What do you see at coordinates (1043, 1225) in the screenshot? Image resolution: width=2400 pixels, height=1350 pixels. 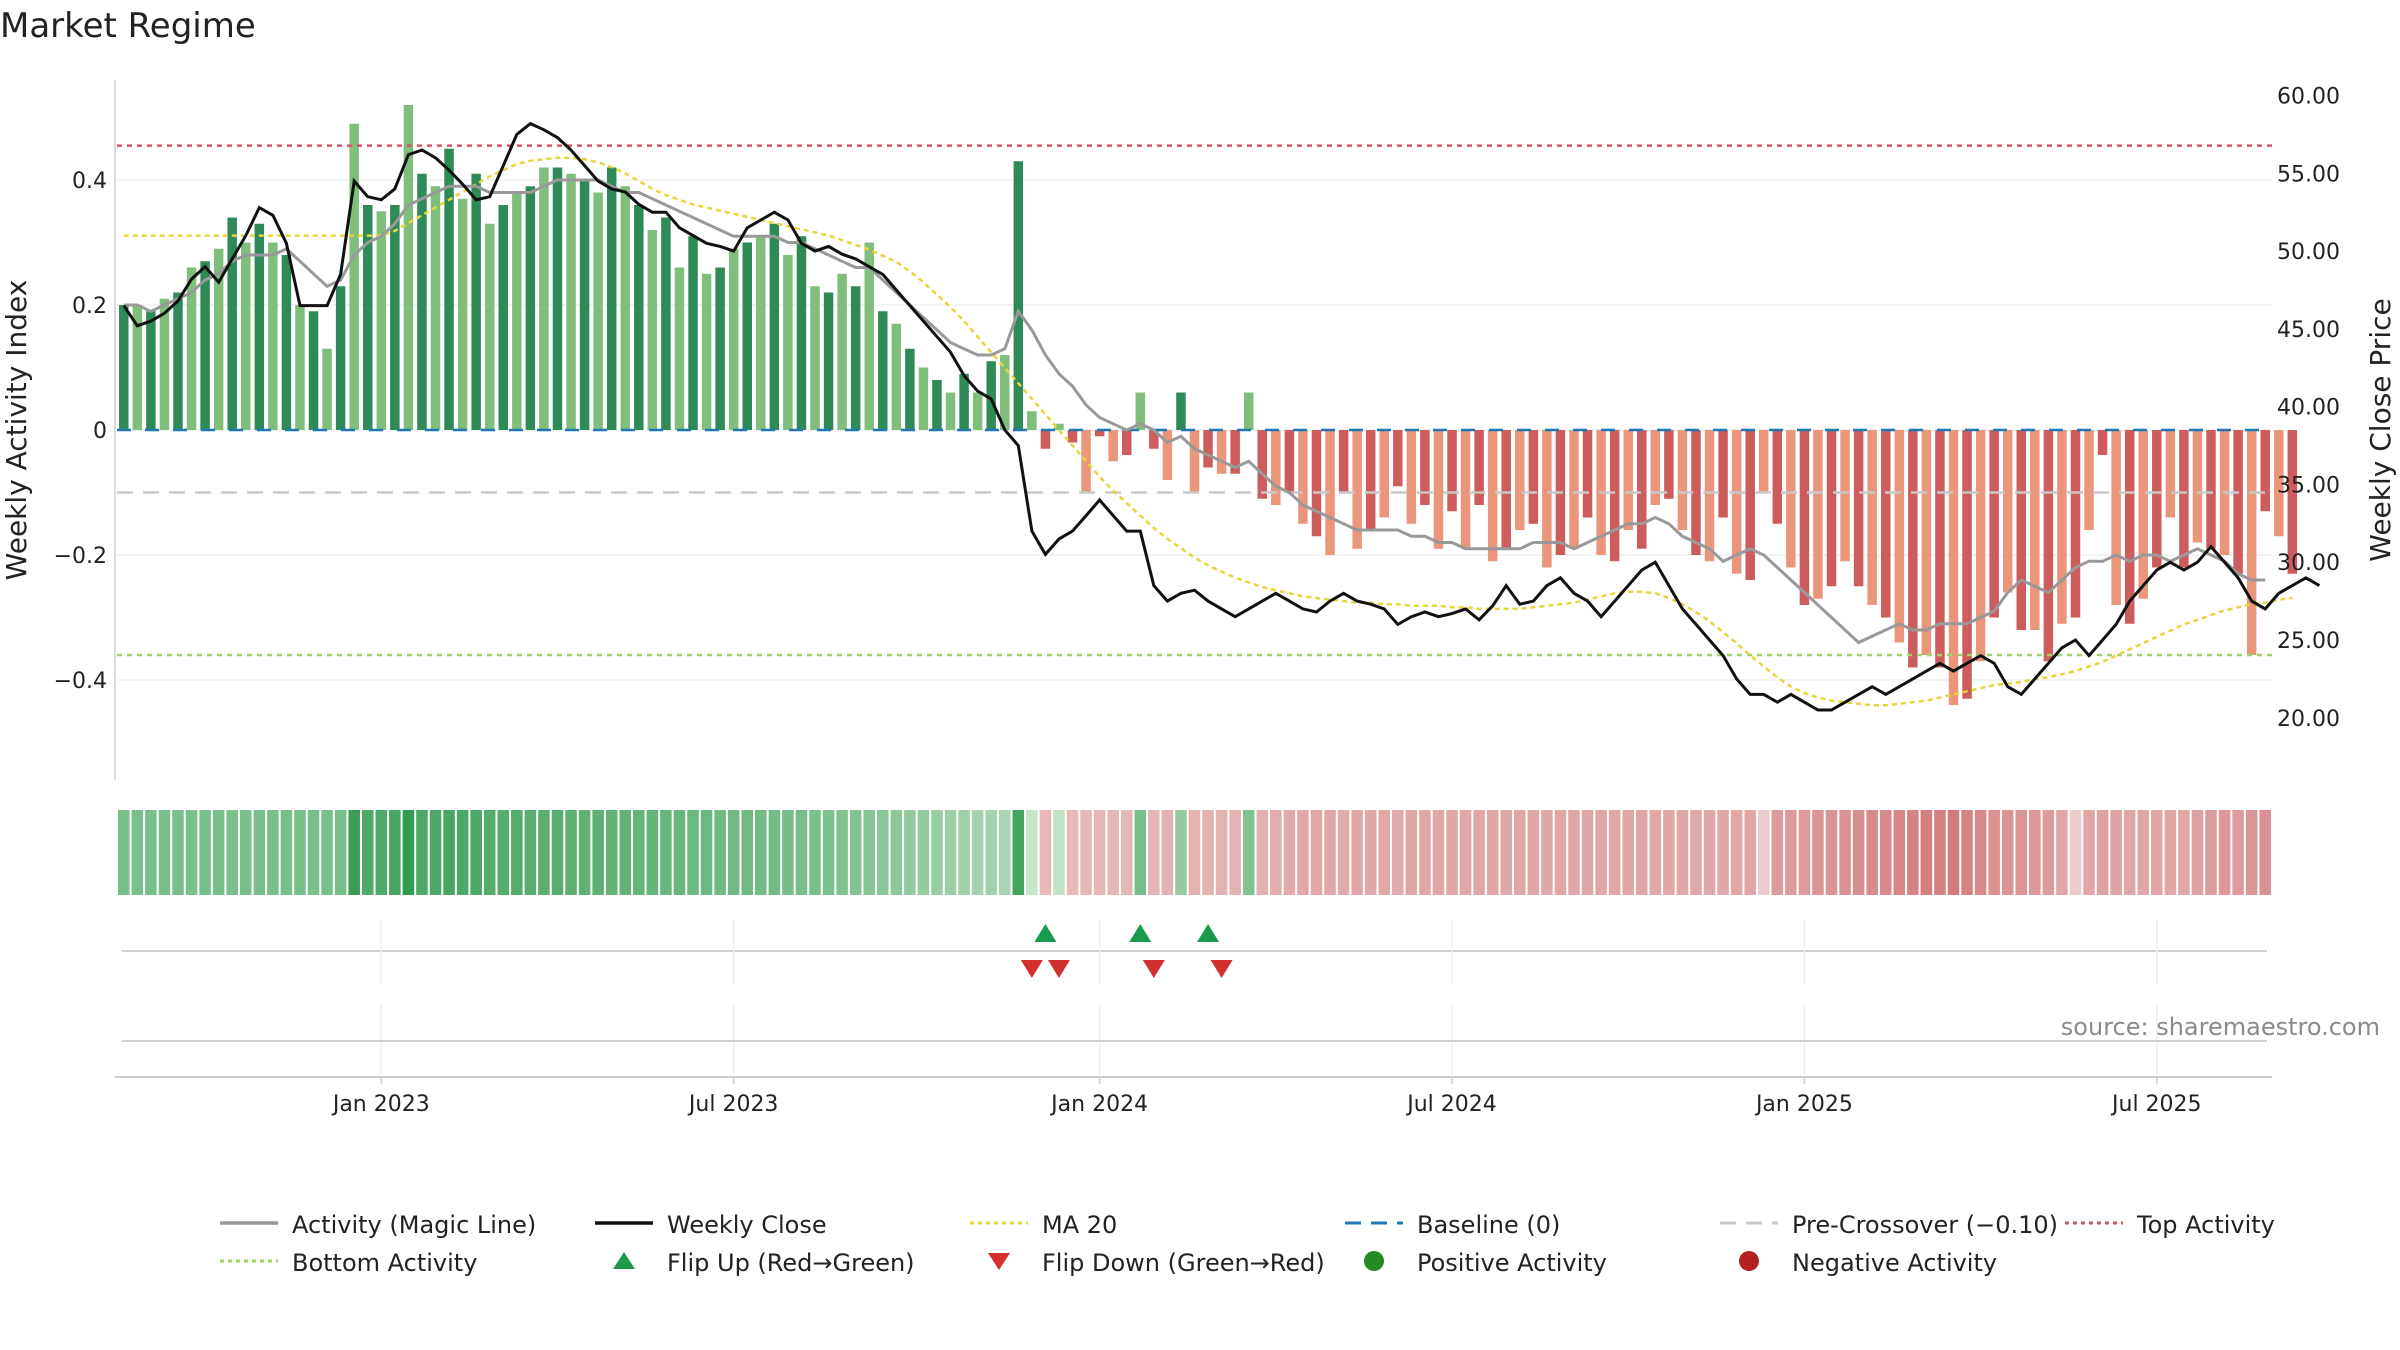 I see `legend-item: MA 20` at bounding box center [1043, 1225].